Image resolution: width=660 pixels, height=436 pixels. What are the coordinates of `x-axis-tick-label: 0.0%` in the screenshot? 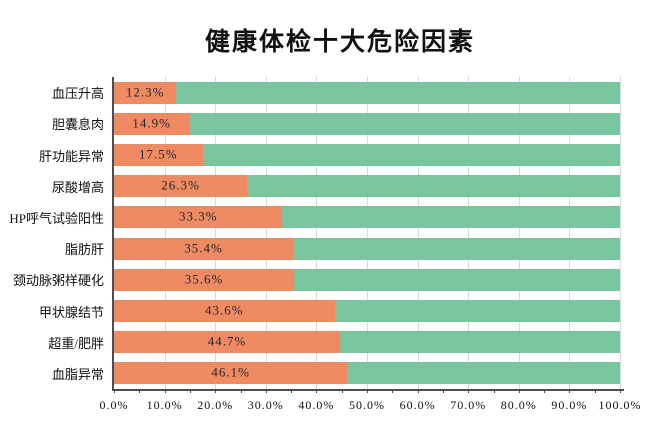 It's located at (114, 405).